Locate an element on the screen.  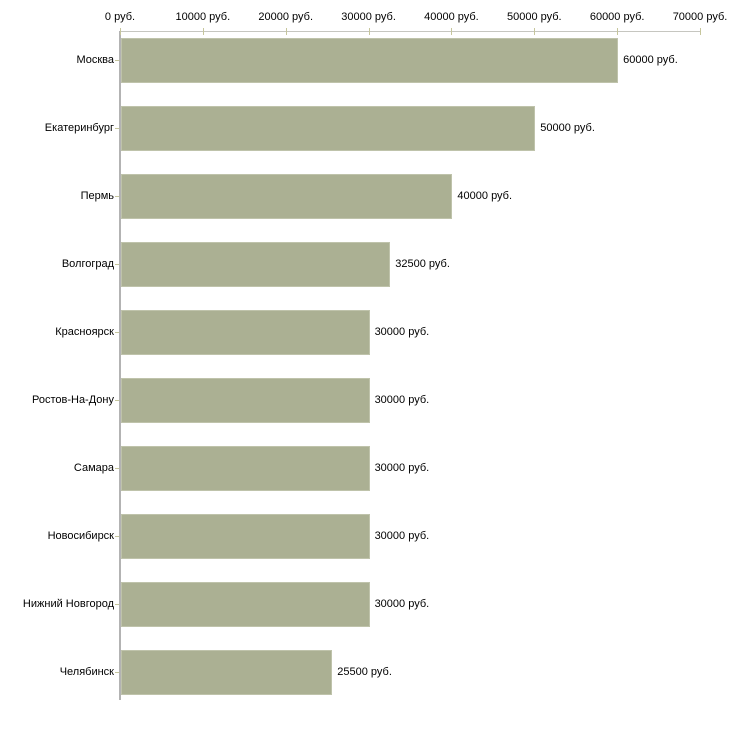
category-label: Пермь is located at coordinates (97, 196).